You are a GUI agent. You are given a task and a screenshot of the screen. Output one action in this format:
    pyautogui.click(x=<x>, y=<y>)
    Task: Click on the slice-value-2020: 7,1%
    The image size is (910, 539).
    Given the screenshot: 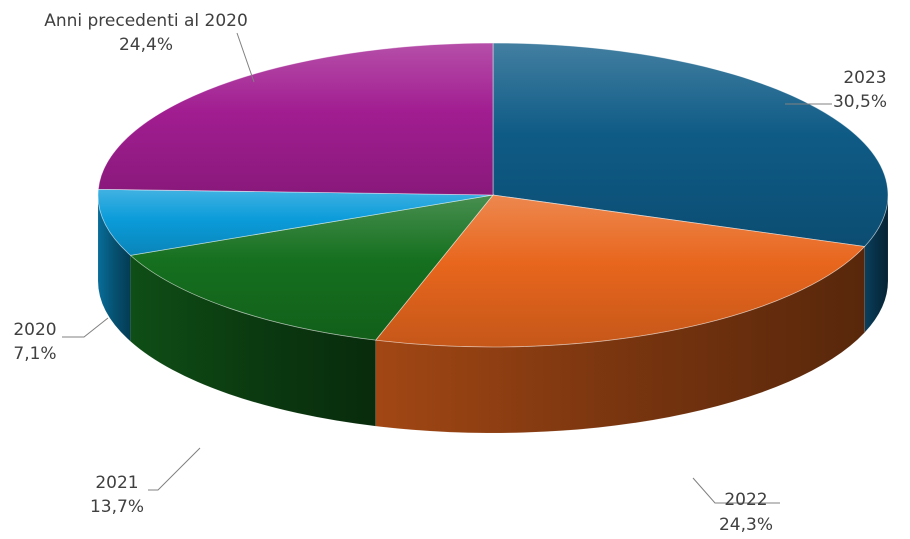 What is the action you would take?
    pyautogui.click(x=34, y=354)
    